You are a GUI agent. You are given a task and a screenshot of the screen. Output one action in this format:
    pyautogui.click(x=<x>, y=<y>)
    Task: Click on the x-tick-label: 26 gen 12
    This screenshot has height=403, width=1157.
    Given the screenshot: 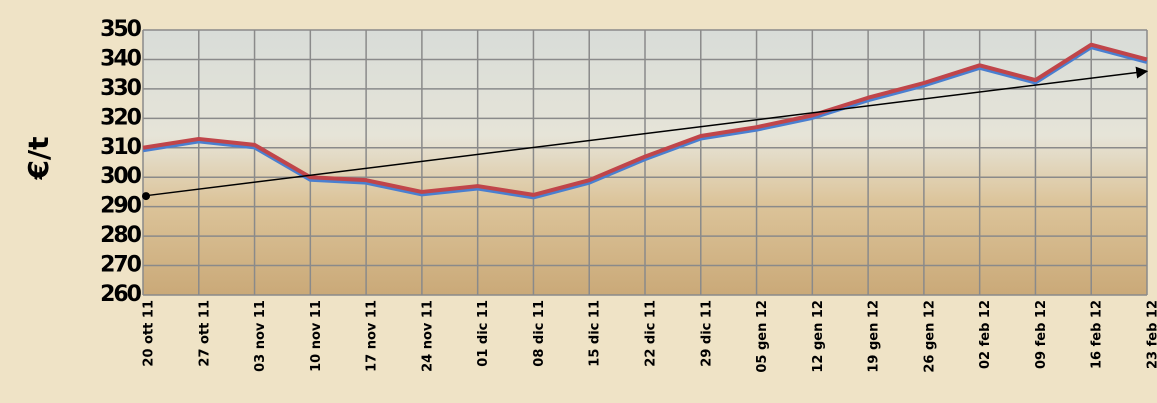 What is the action you would take?
    pyautogui.click(x=929, y=336)
    